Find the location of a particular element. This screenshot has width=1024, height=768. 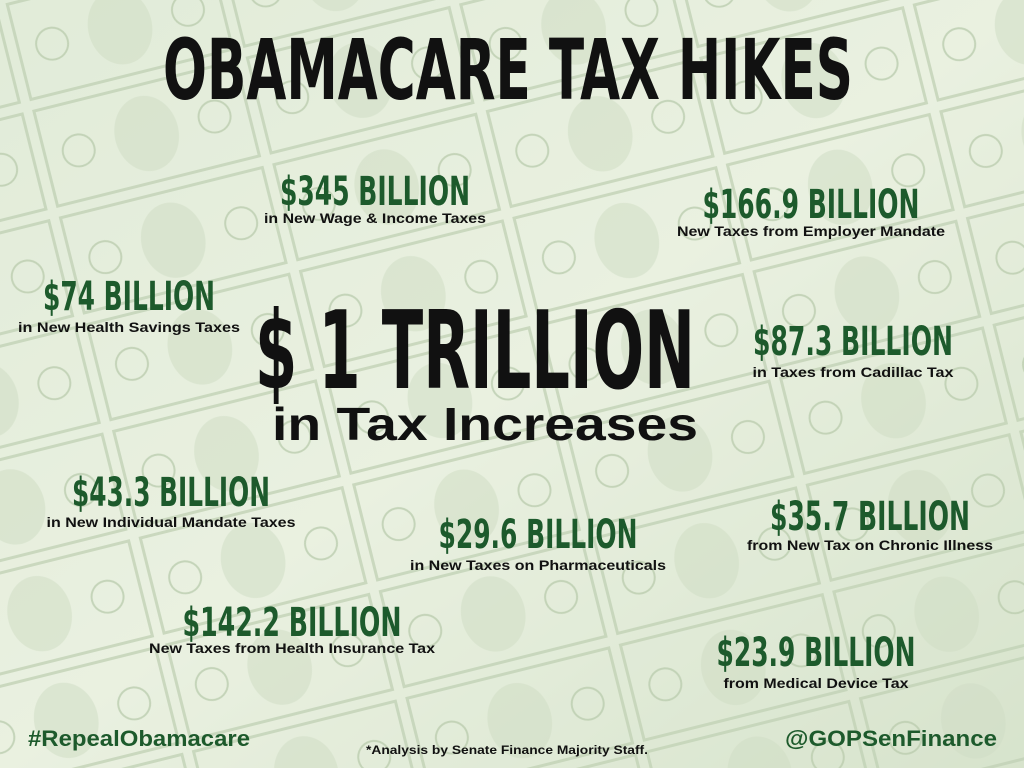

headline-amount: $ 1 TRILLION is located at coordinates (475, 351).